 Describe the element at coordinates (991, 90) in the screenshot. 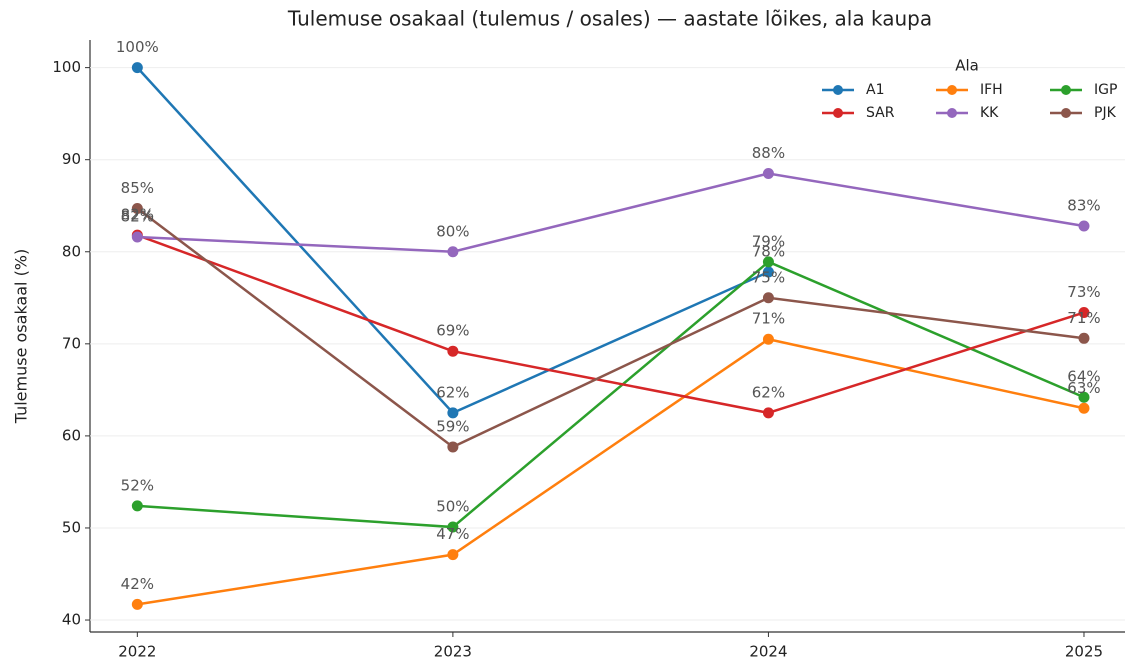

I see `legend-label: IFH` at that location.